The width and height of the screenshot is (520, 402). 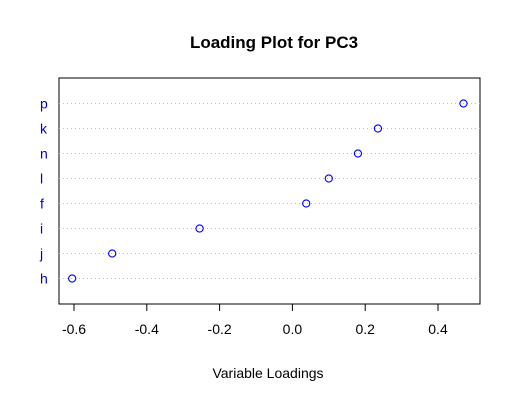 I want to click on point-p, so click(x=463, y=103).